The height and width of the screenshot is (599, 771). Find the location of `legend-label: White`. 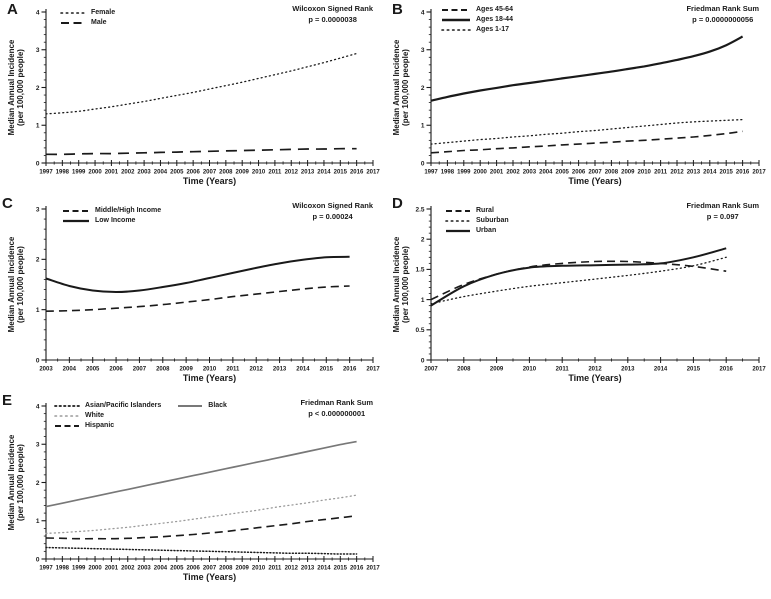

legend-label: White is located at coordinates (95, 415).